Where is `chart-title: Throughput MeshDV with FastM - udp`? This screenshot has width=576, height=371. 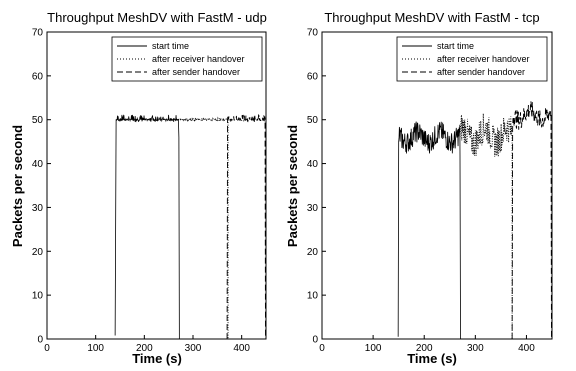
chart-title: Throughput MeshDV with FastM - udp is located at coordinates (157, 17).